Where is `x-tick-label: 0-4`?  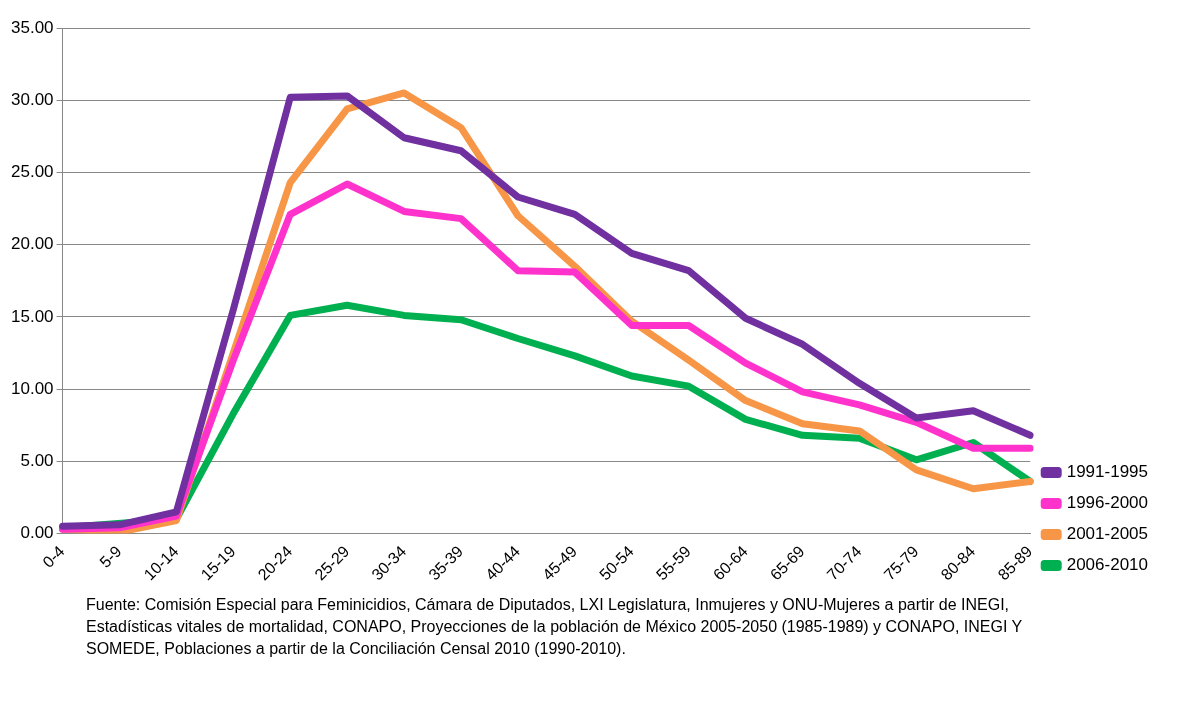 x-tick-label: 0-4 is located at coordinates (53, 556).